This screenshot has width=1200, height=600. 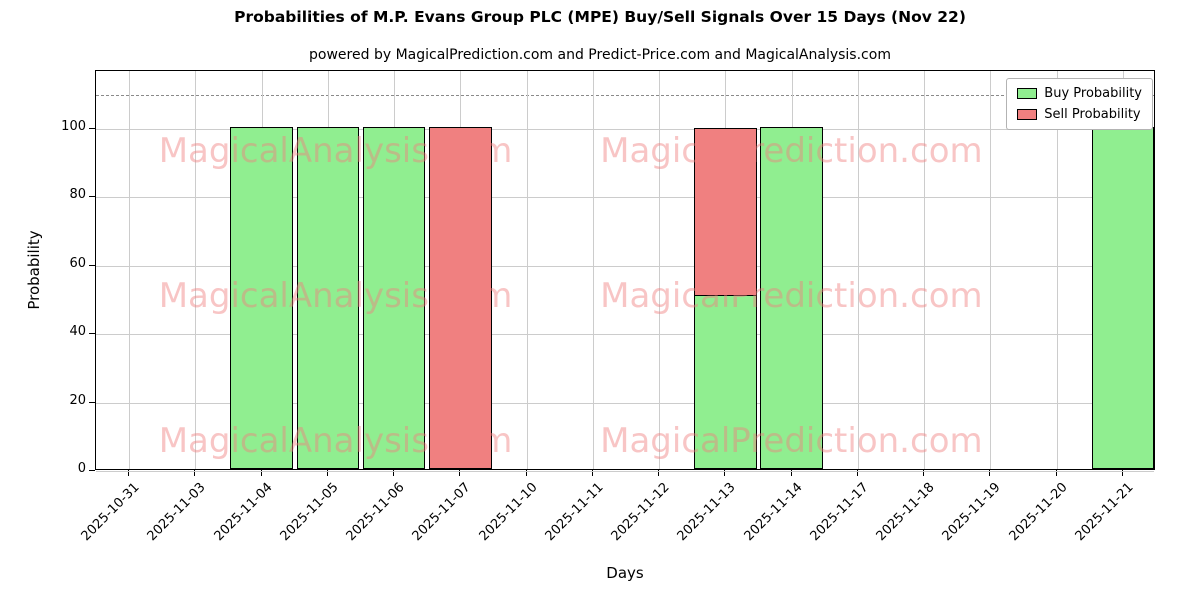 What do you see at coordinates (1038, 512) in the screenshot?
I see `x-tick-label: 2025-11-20` at bounding box center [1038, 512].